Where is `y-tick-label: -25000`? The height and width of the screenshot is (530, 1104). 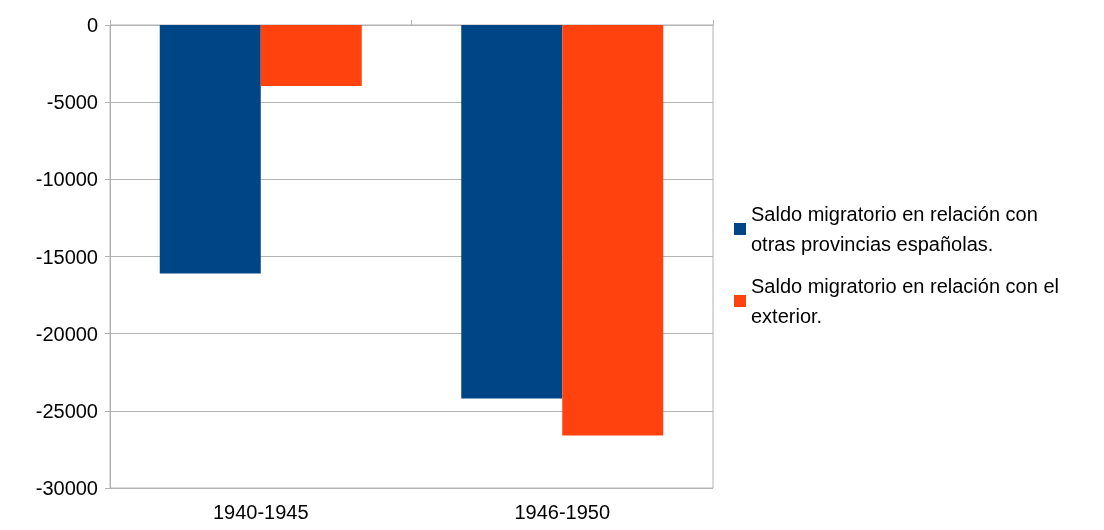
y-tick-label: -25000 is located at coordinates (66, 410).